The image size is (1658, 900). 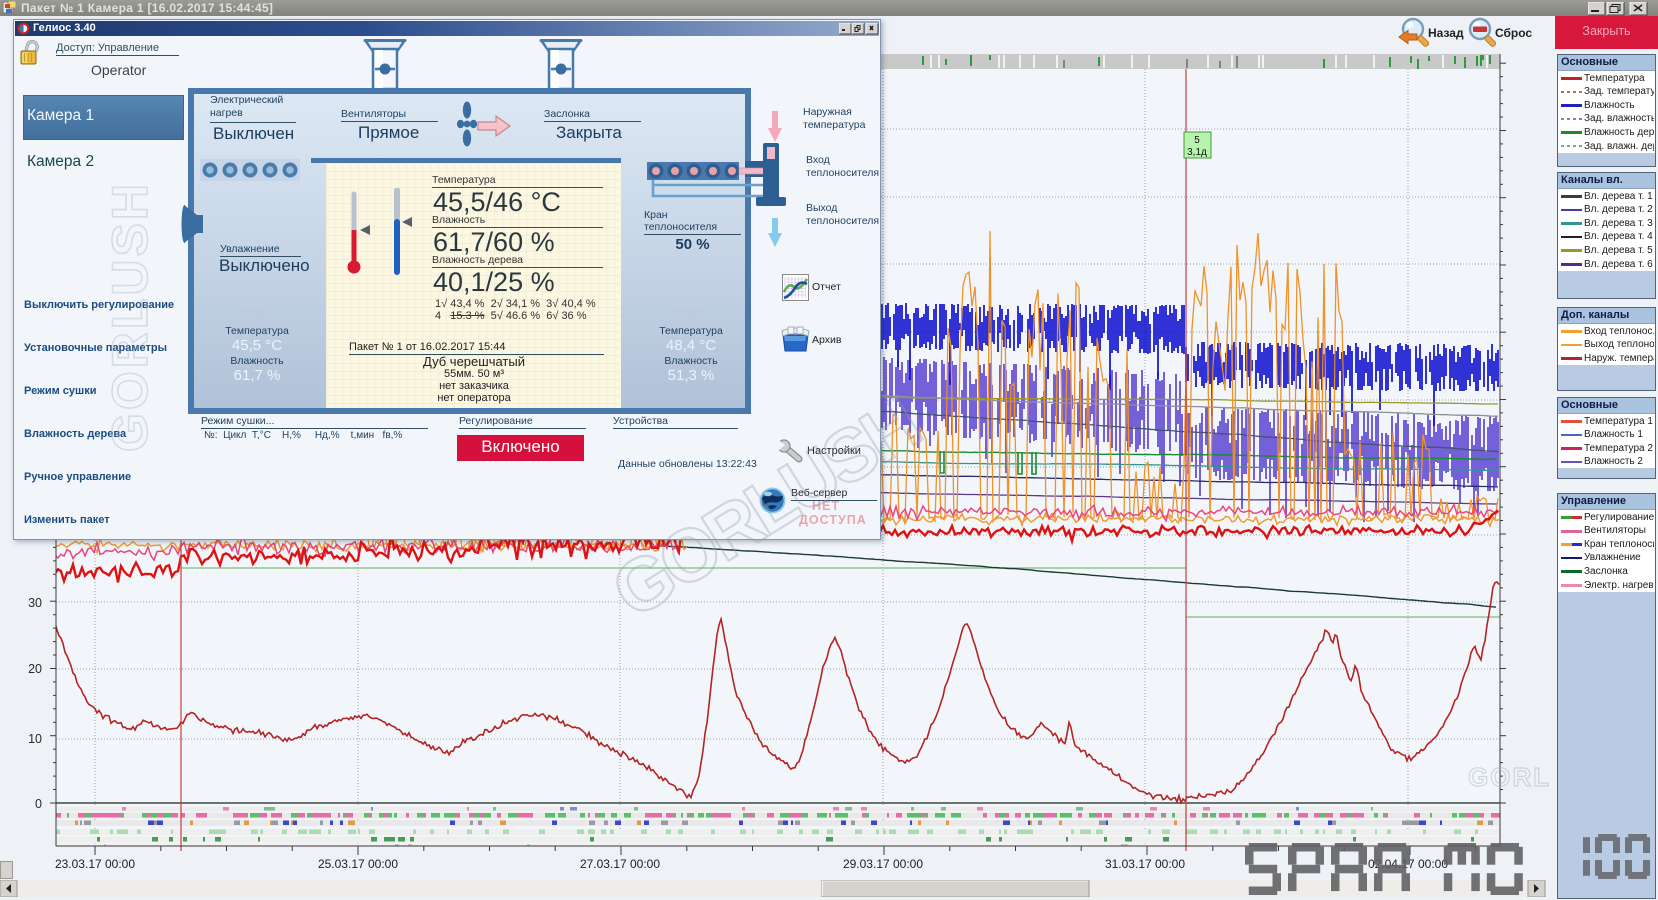 What do you see at coordinates (35, 669) in the screenshot?
I see `svg-text: 20` at bounding box center [35, 669].